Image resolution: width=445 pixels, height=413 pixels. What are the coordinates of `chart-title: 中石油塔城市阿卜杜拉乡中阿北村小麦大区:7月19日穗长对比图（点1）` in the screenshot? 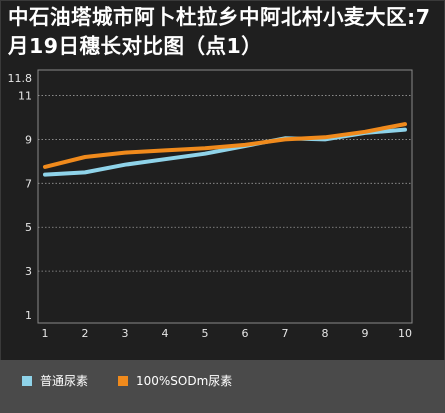 It's located at (219, 31).